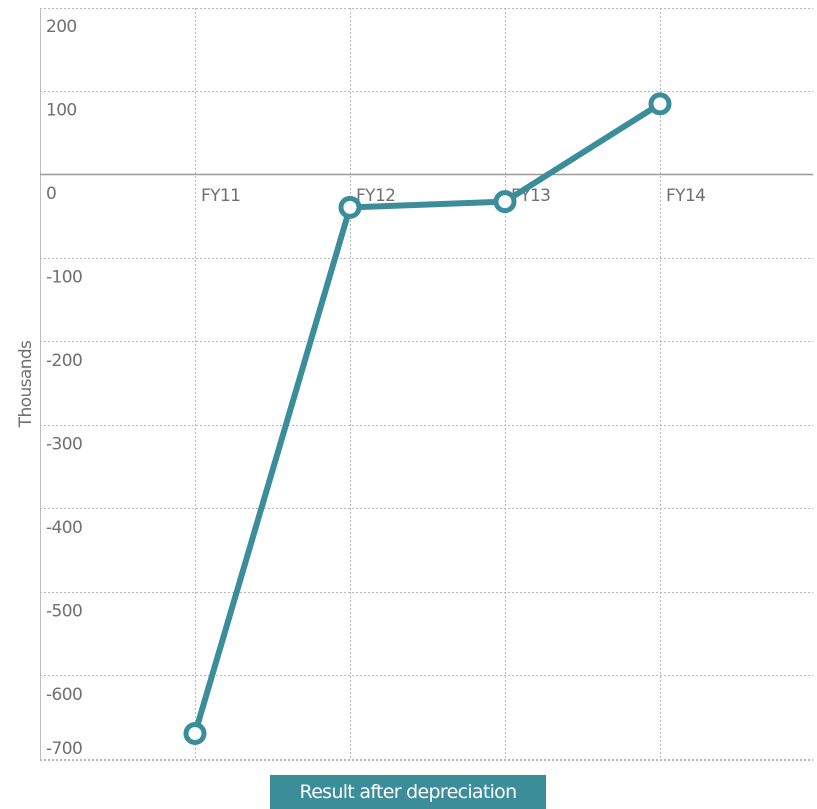 The height and width of the screenshot is (809, 817). I want to click on y-tick-label: -700, so click(64, 749).